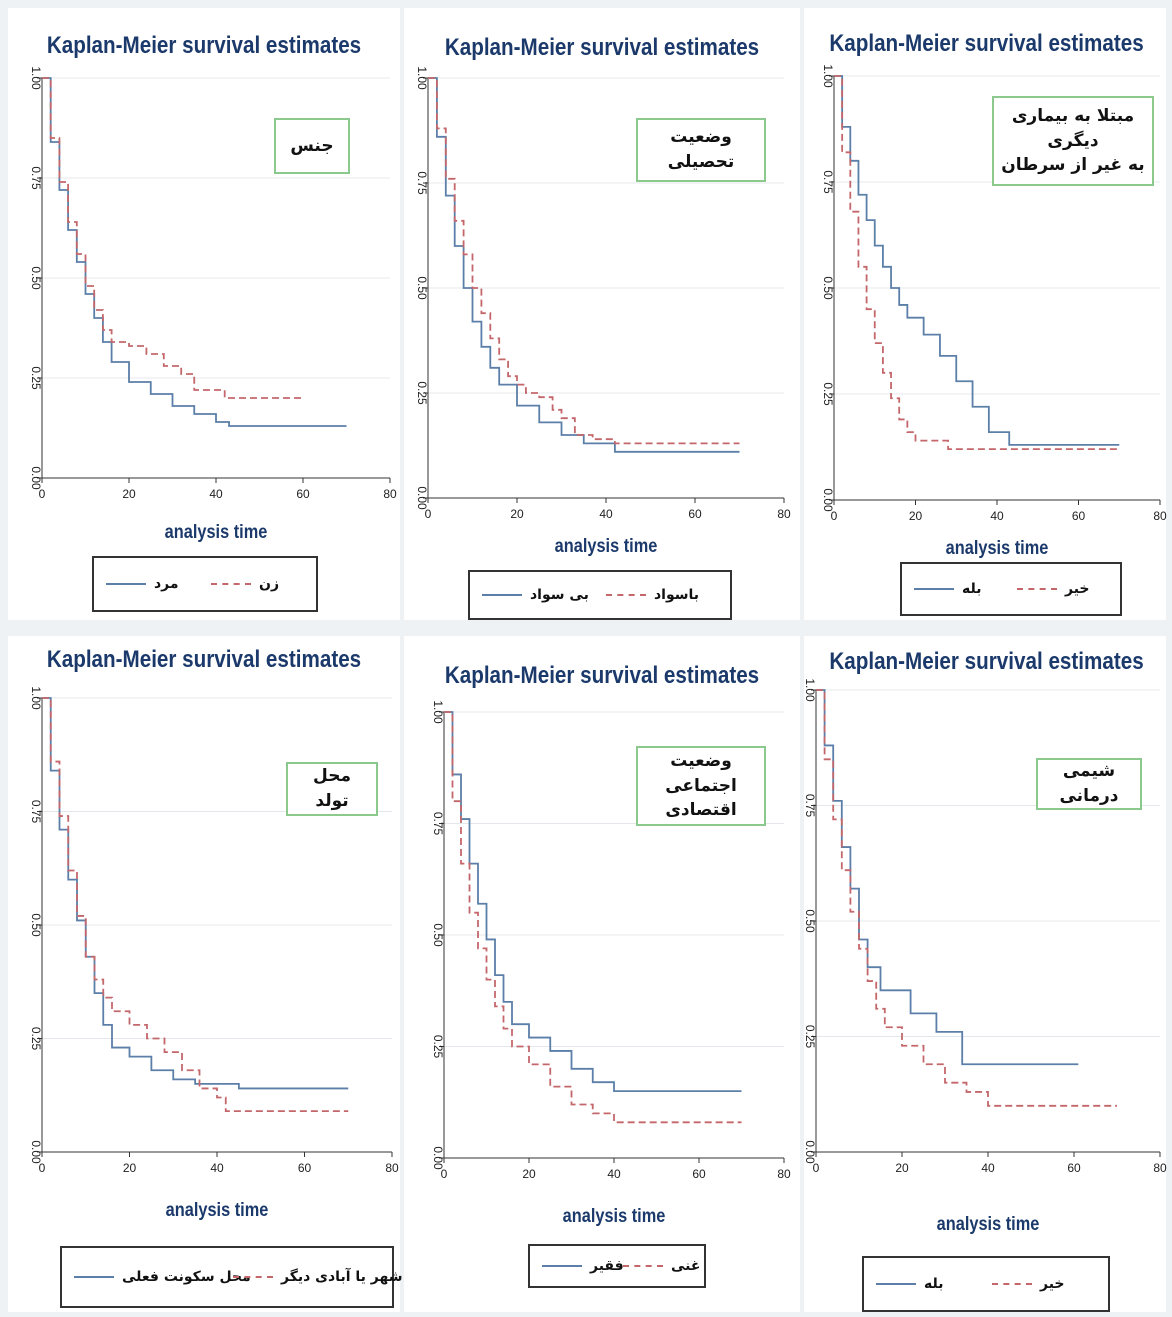 This screenshot has height=1317, width=1172. I want to click on covariate-label-text: وضعیت اجتماعی اقتصادی, so click(701, 786).